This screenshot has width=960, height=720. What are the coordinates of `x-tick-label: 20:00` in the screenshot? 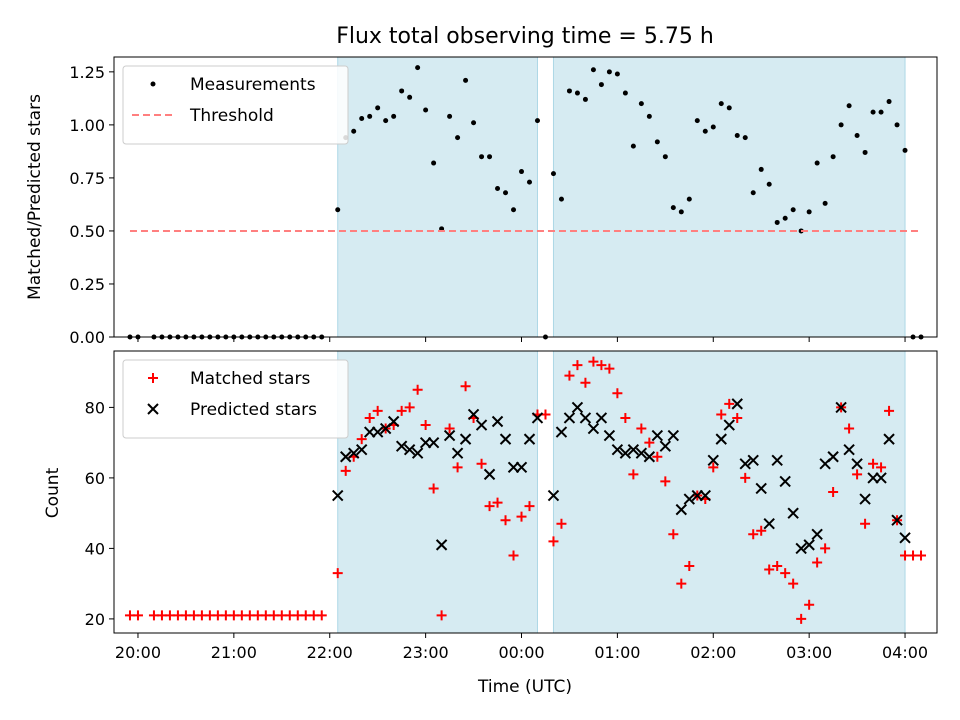 It's located at (138, 652).